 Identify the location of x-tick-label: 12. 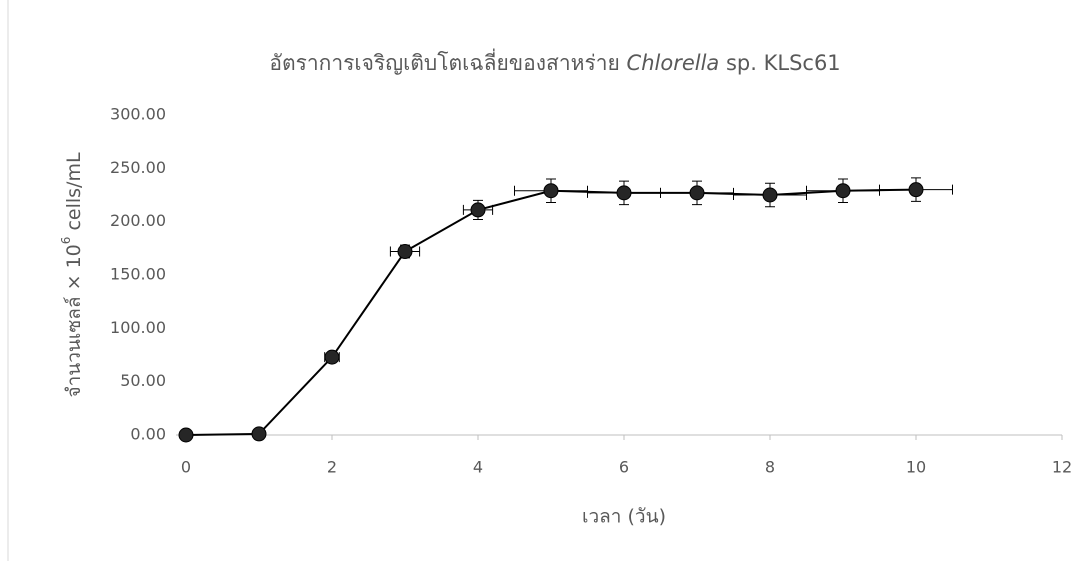
(1062, 467).